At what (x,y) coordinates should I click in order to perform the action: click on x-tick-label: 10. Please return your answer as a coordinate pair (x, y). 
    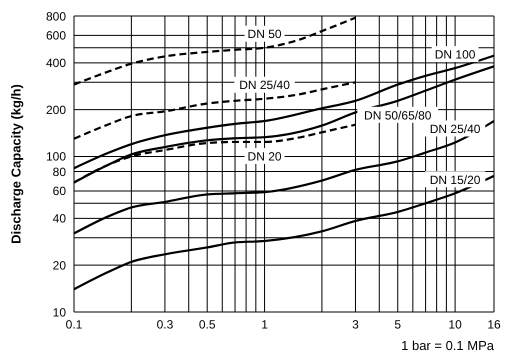
    Looking at the image, I should click on (455, 325).